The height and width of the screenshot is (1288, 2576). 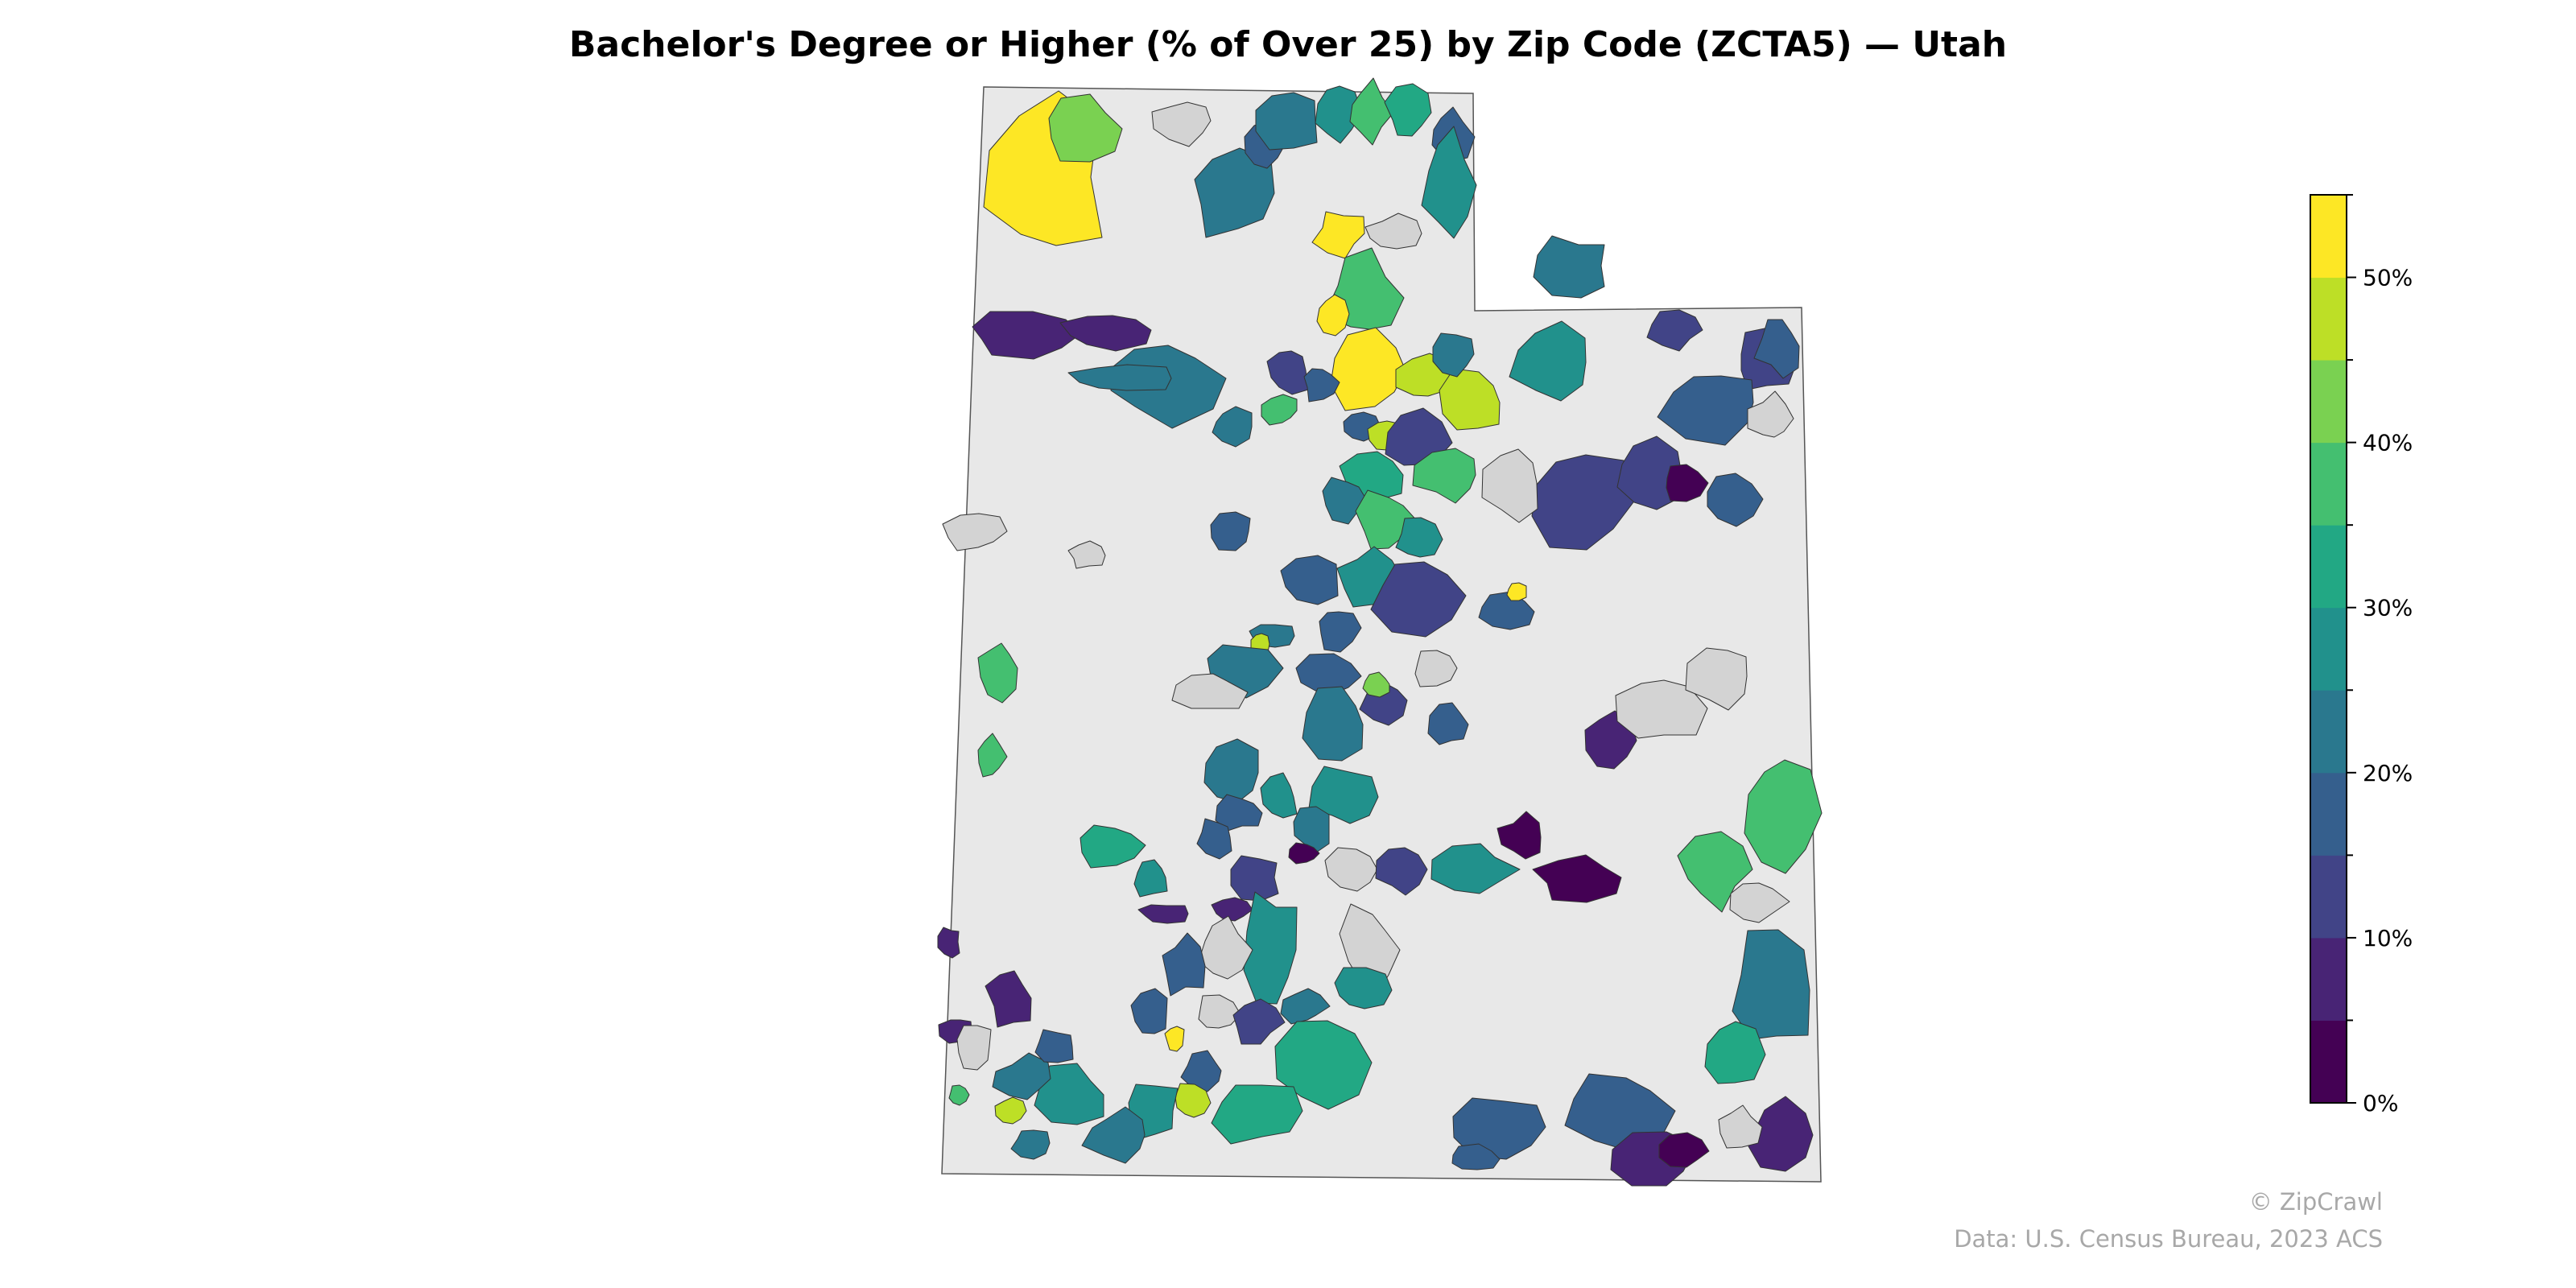 I want to click on colorbar-legend: 0% 10% 20% 30% 40% 50%, so click(x=2361, y=655).